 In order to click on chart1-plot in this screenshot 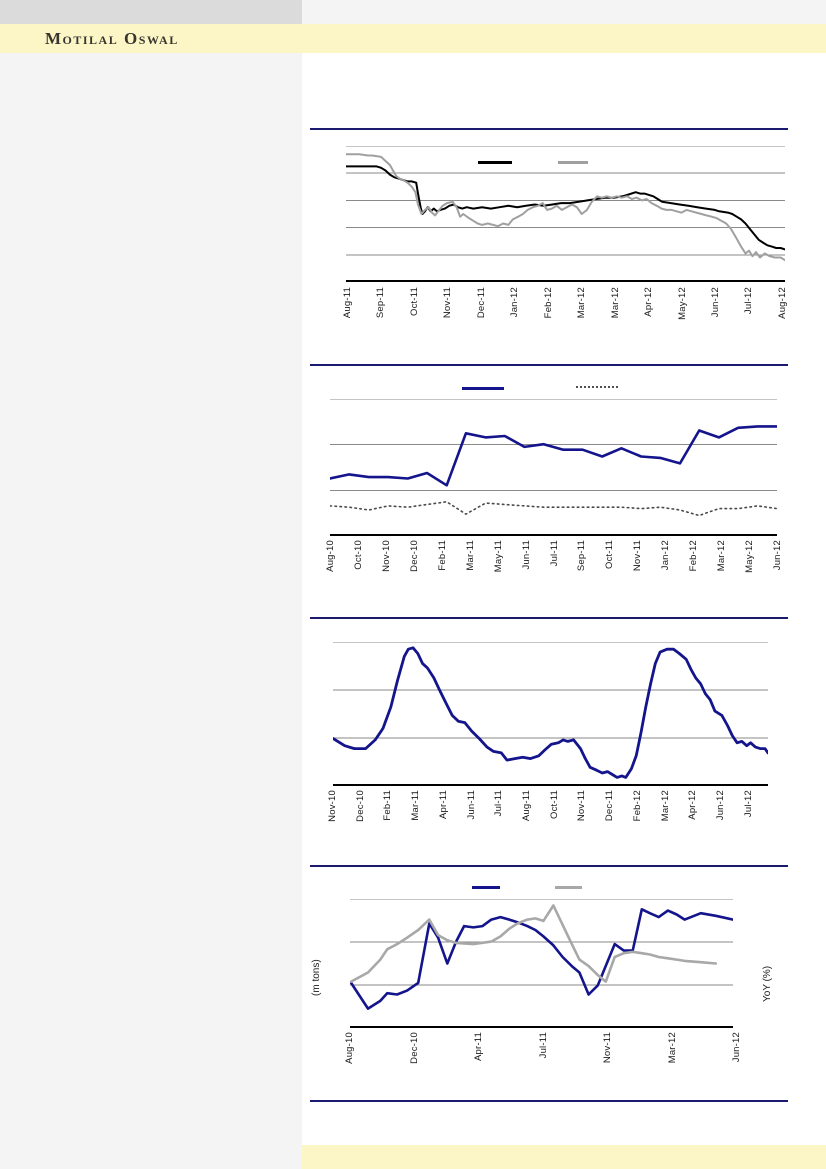, I will do `click(565, 213)`.